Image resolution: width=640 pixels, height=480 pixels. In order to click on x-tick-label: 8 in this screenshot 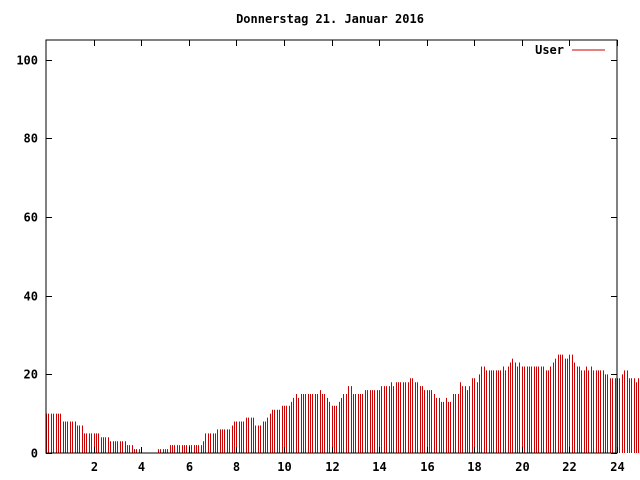, I will do `click(236, 467)`.